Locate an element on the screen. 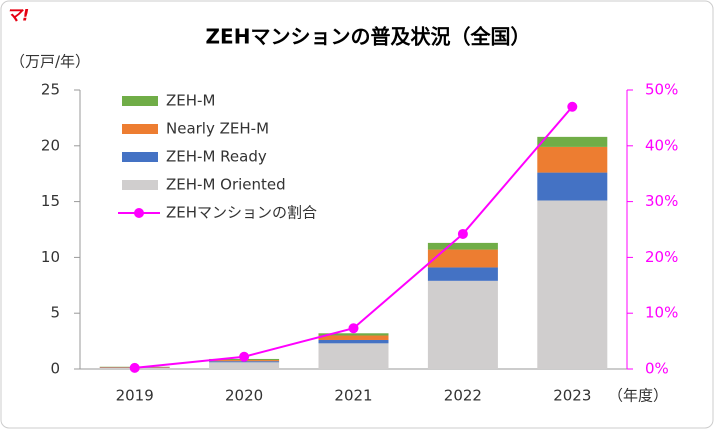 Image resolution: width=714 pixels, height=433 pixels. y2-tick-label: 0% is located at coordinates (657, 369).